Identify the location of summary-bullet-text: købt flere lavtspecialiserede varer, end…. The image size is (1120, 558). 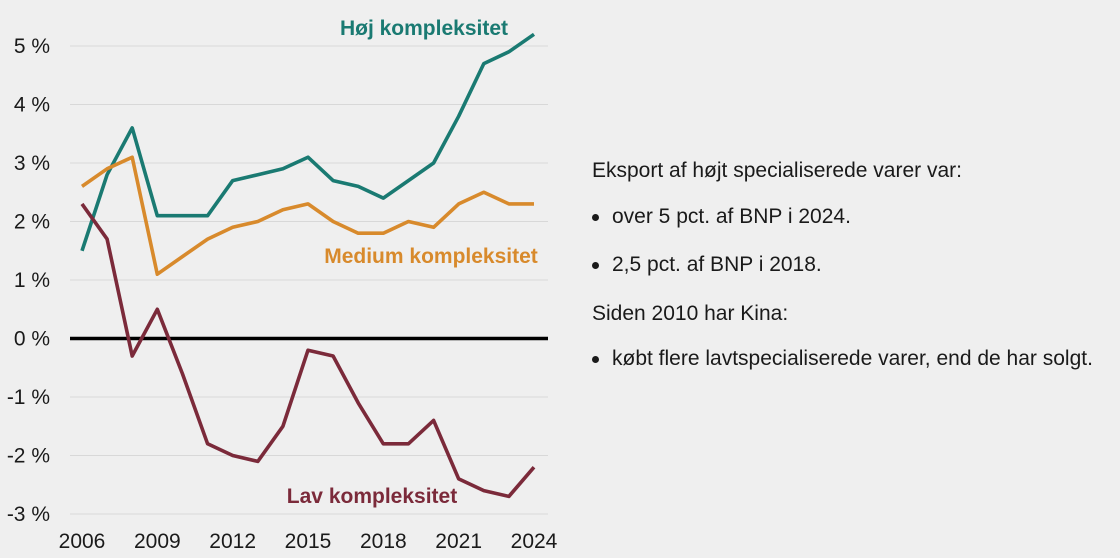
(852, 358).